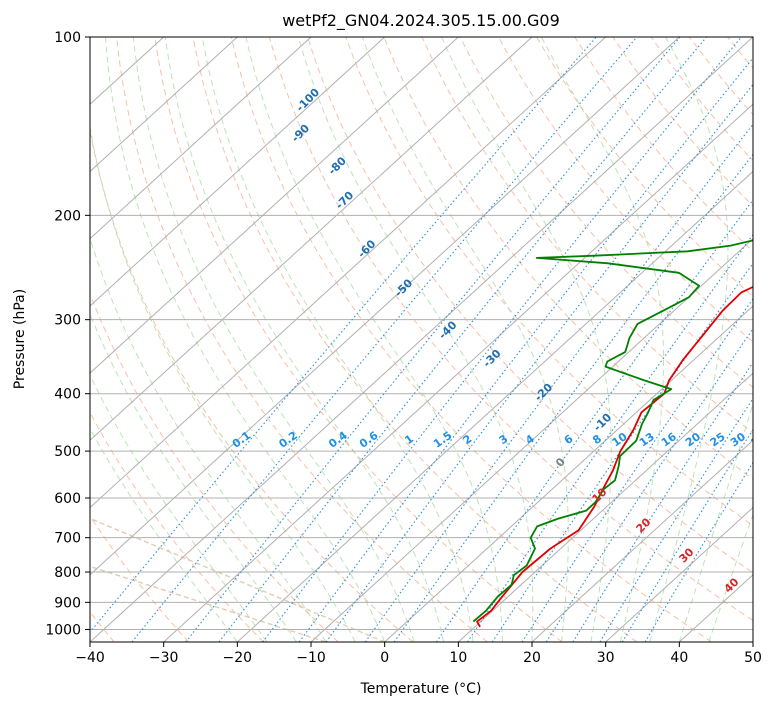 The width and height of the screenshot is (775, 712). What do you see at coordinates (67, 38) in the screenshot?
I see `y-tick-label: 100` at bounding box center [67, 38].